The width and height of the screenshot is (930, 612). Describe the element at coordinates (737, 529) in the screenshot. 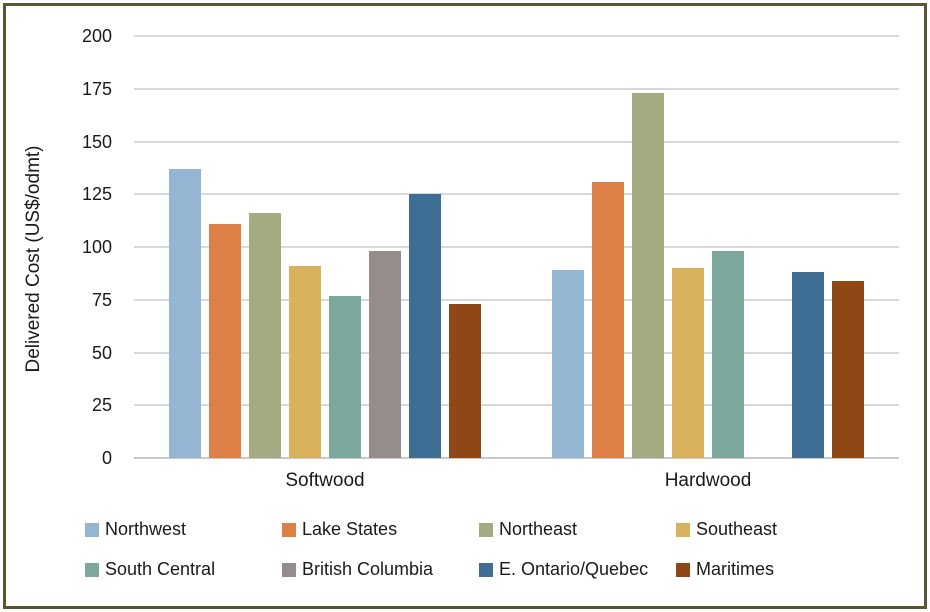

I see `legend-label: Southeast` at that location.